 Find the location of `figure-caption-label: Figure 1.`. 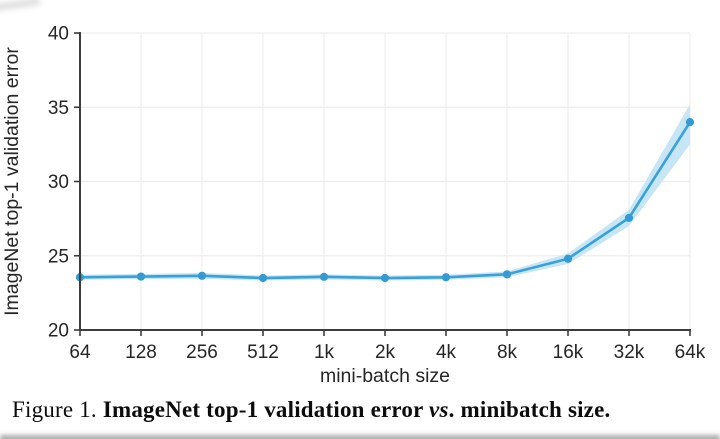

figure-caption-label: Figure 1. is located at coordinates (54, 409).